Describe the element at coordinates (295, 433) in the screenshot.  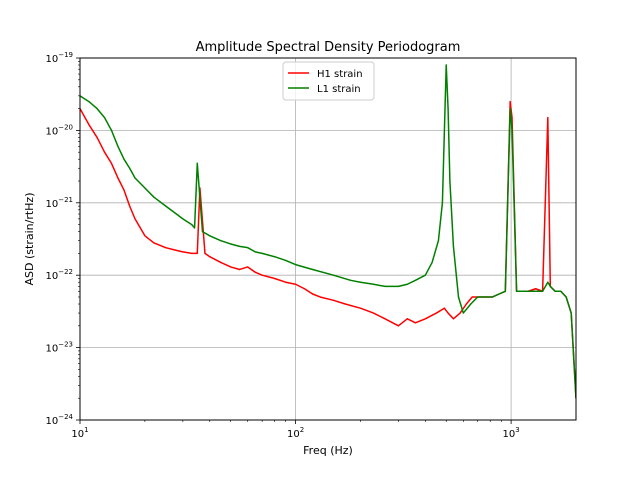
I see `x-tick-label: 10²` at that location.